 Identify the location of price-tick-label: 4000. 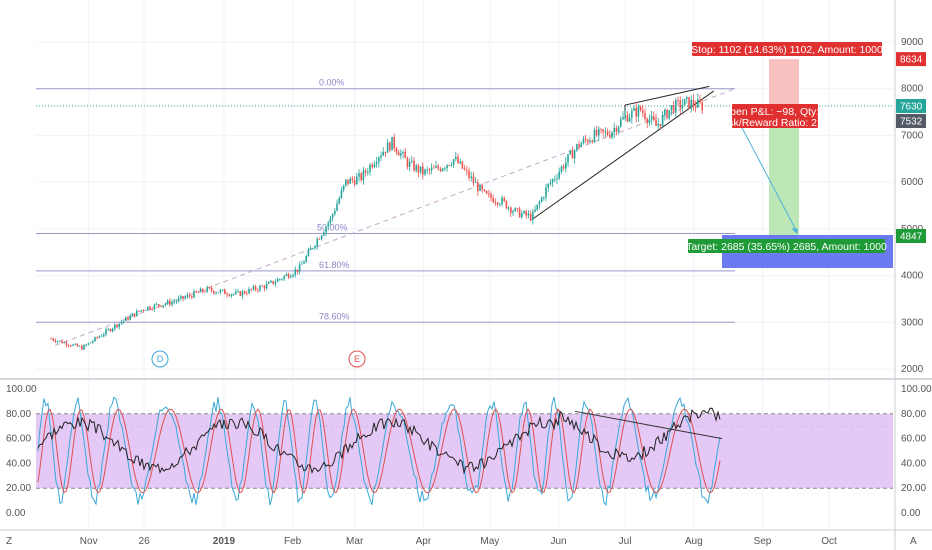
(912, 276).